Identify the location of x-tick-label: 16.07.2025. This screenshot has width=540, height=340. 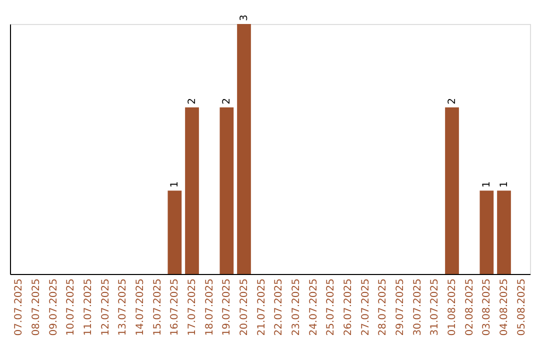
(175, 307).